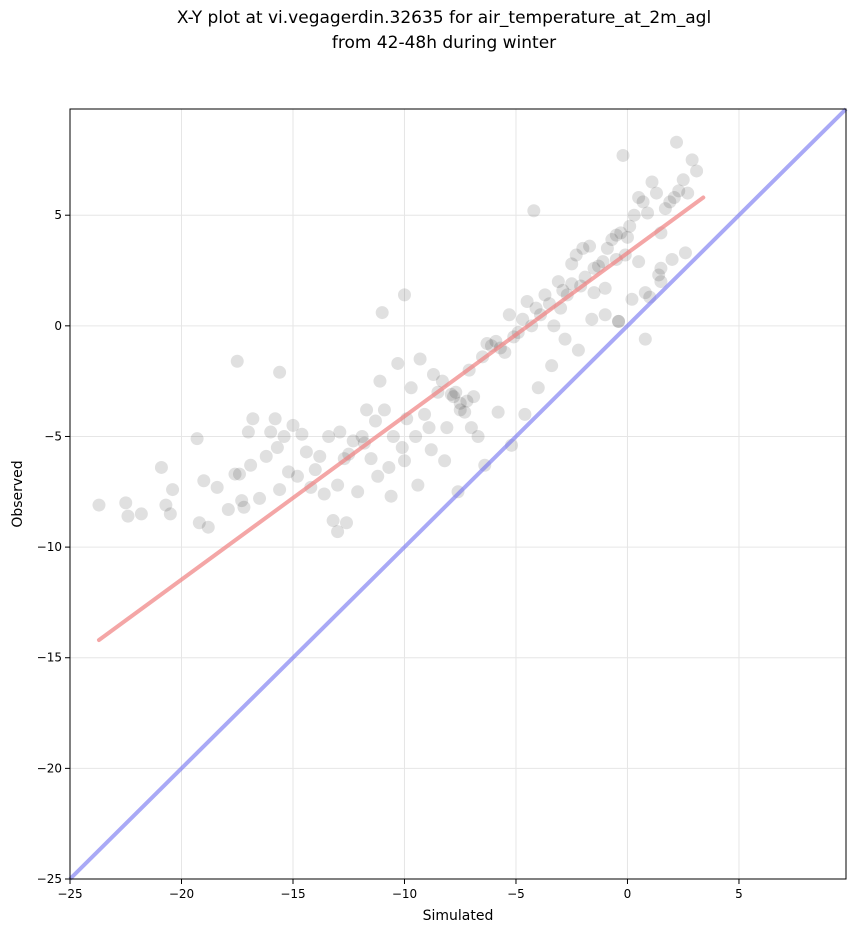 Image resolution: width=854 pixels, height=938 pixels. Describe the element at coordinates (292, 894) in the screenshot. I see `x-tick-label: −15` at that location.